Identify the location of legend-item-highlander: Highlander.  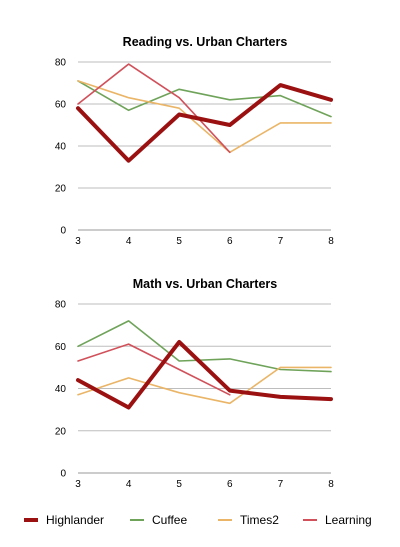
(64, 520).